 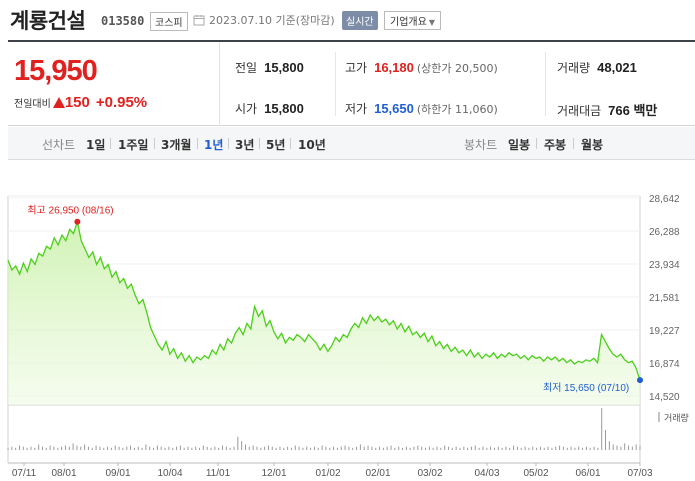 What do you see at coordinates (24, 473) in the screenshot?
I see `x-tick-label: 07/11` at bounding box center [24, 473].